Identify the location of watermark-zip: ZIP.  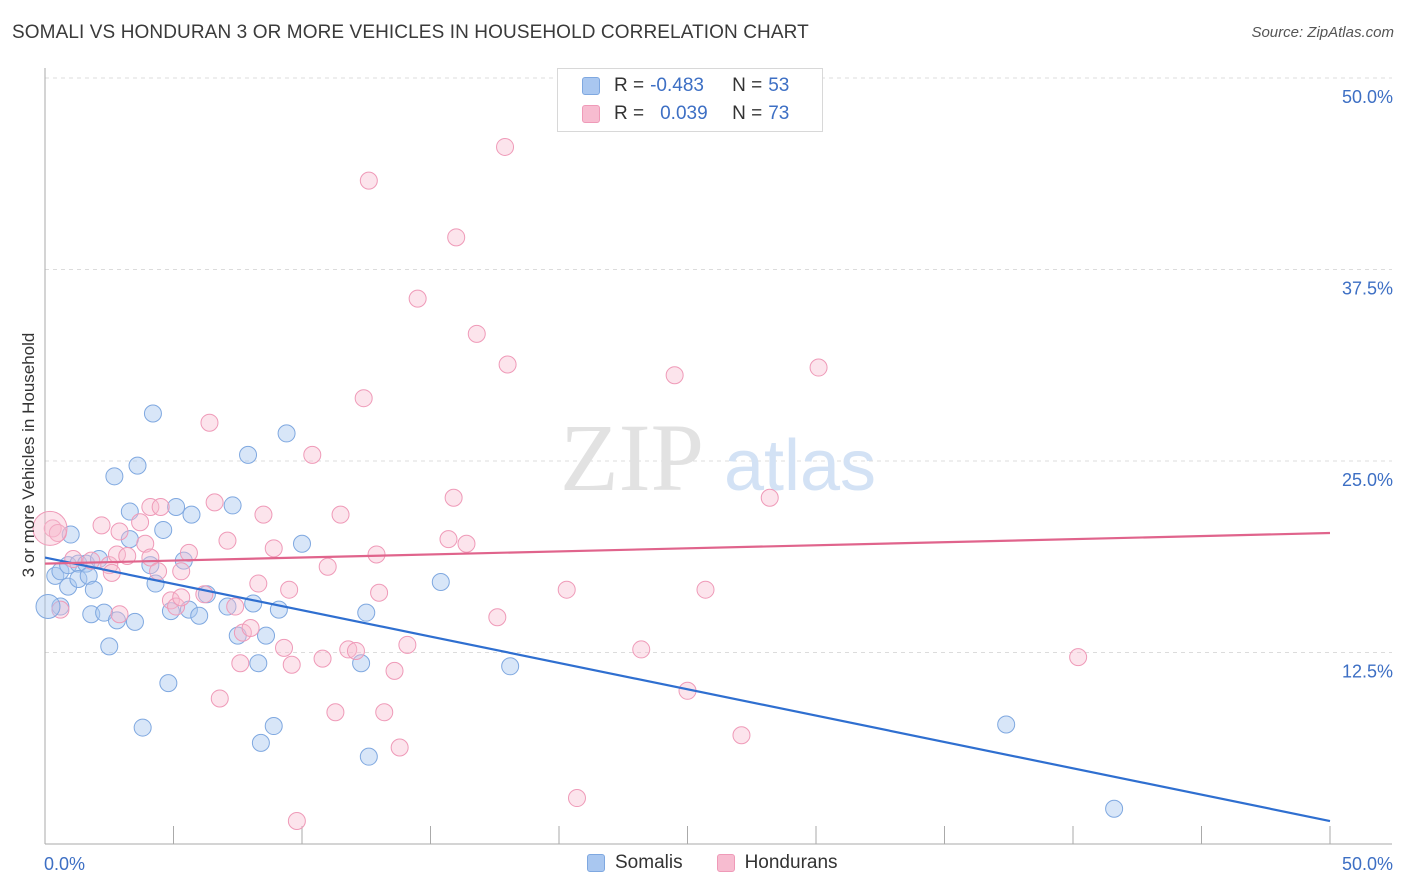
(632, 457).